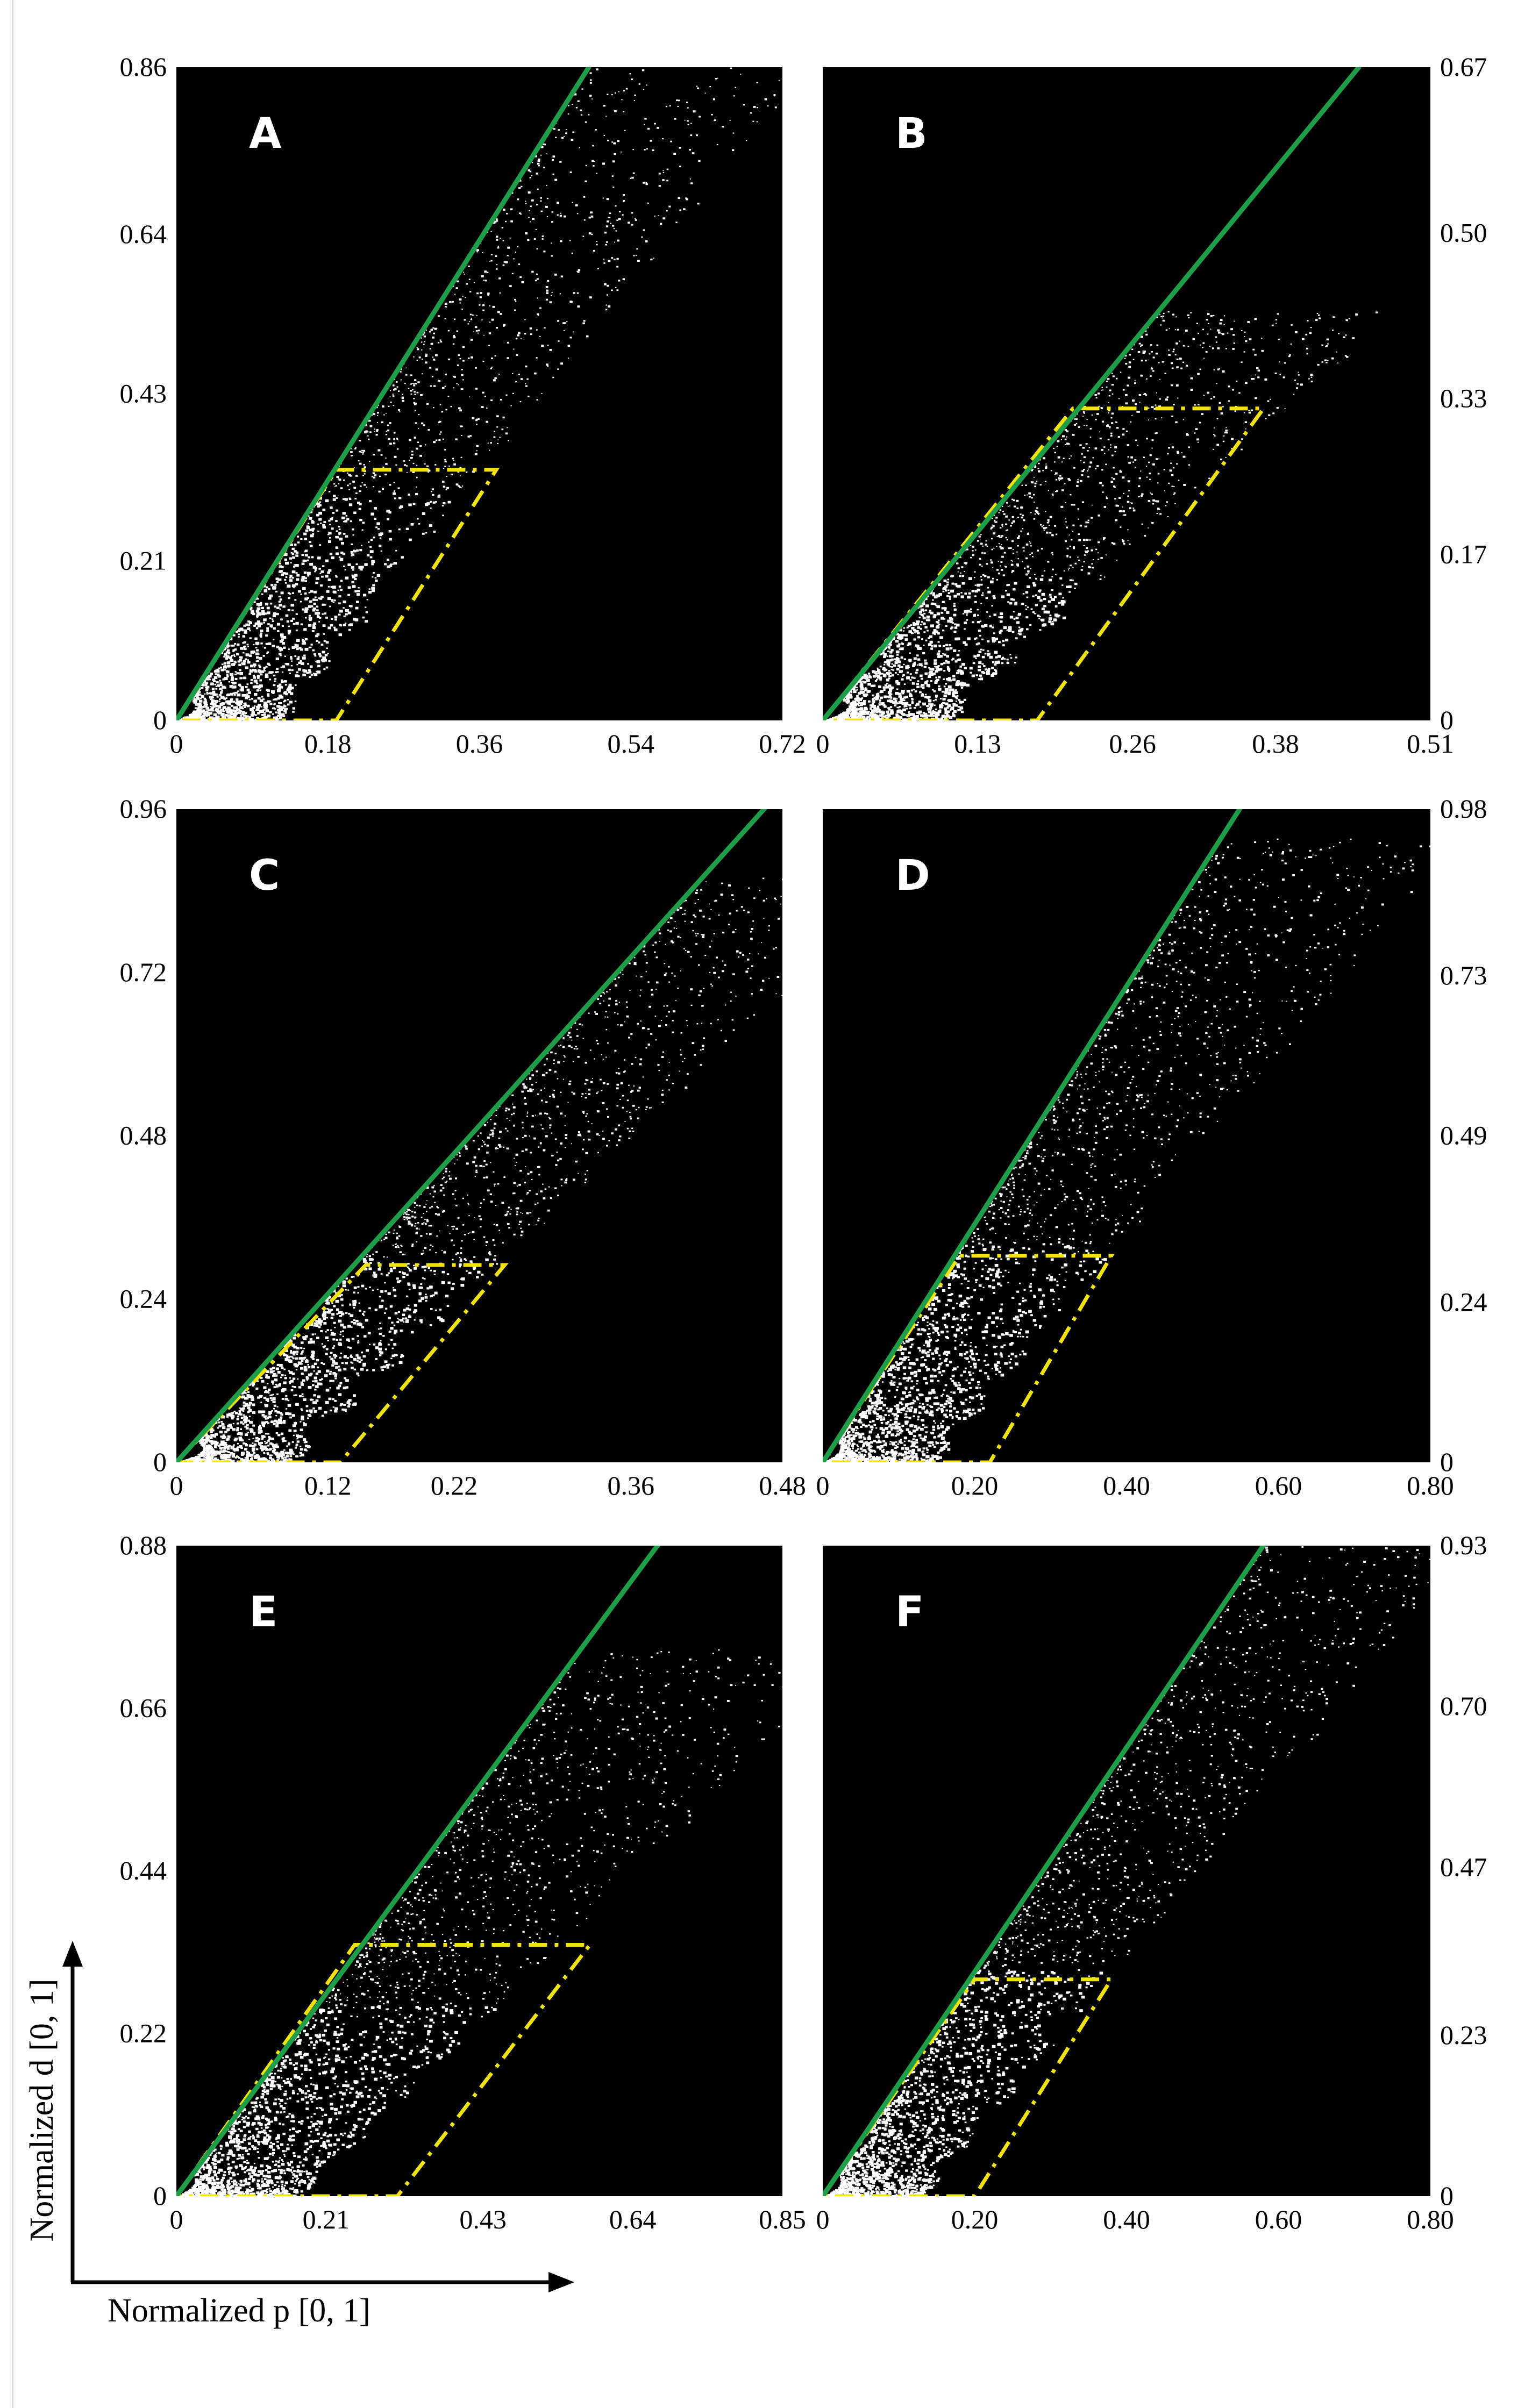 This screenshot has width=1539, height=2408. I want to click on panel-a-x-tick-label: 0.36, so click(479, 744).